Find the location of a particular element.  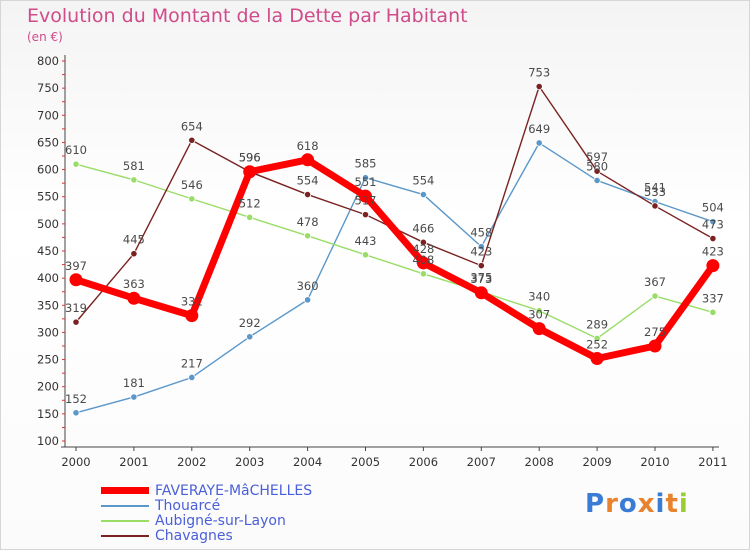

x-tick-label: 2009 is located at coordinates (596, 462).